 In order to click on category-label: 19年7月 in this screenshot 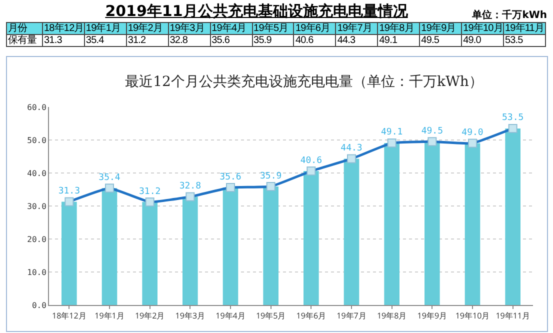, I will do `click(354, 28)`.